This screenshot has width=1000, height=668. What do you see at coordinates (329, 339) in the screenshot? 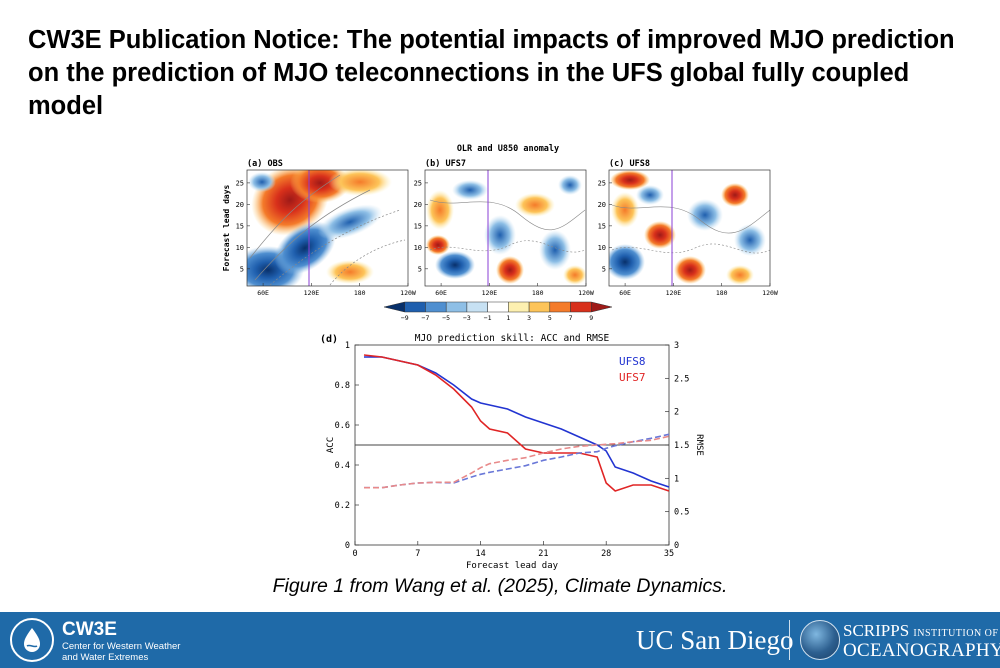
I see `line-chart-panel-label: (d)` at bounding box center [329, 339].